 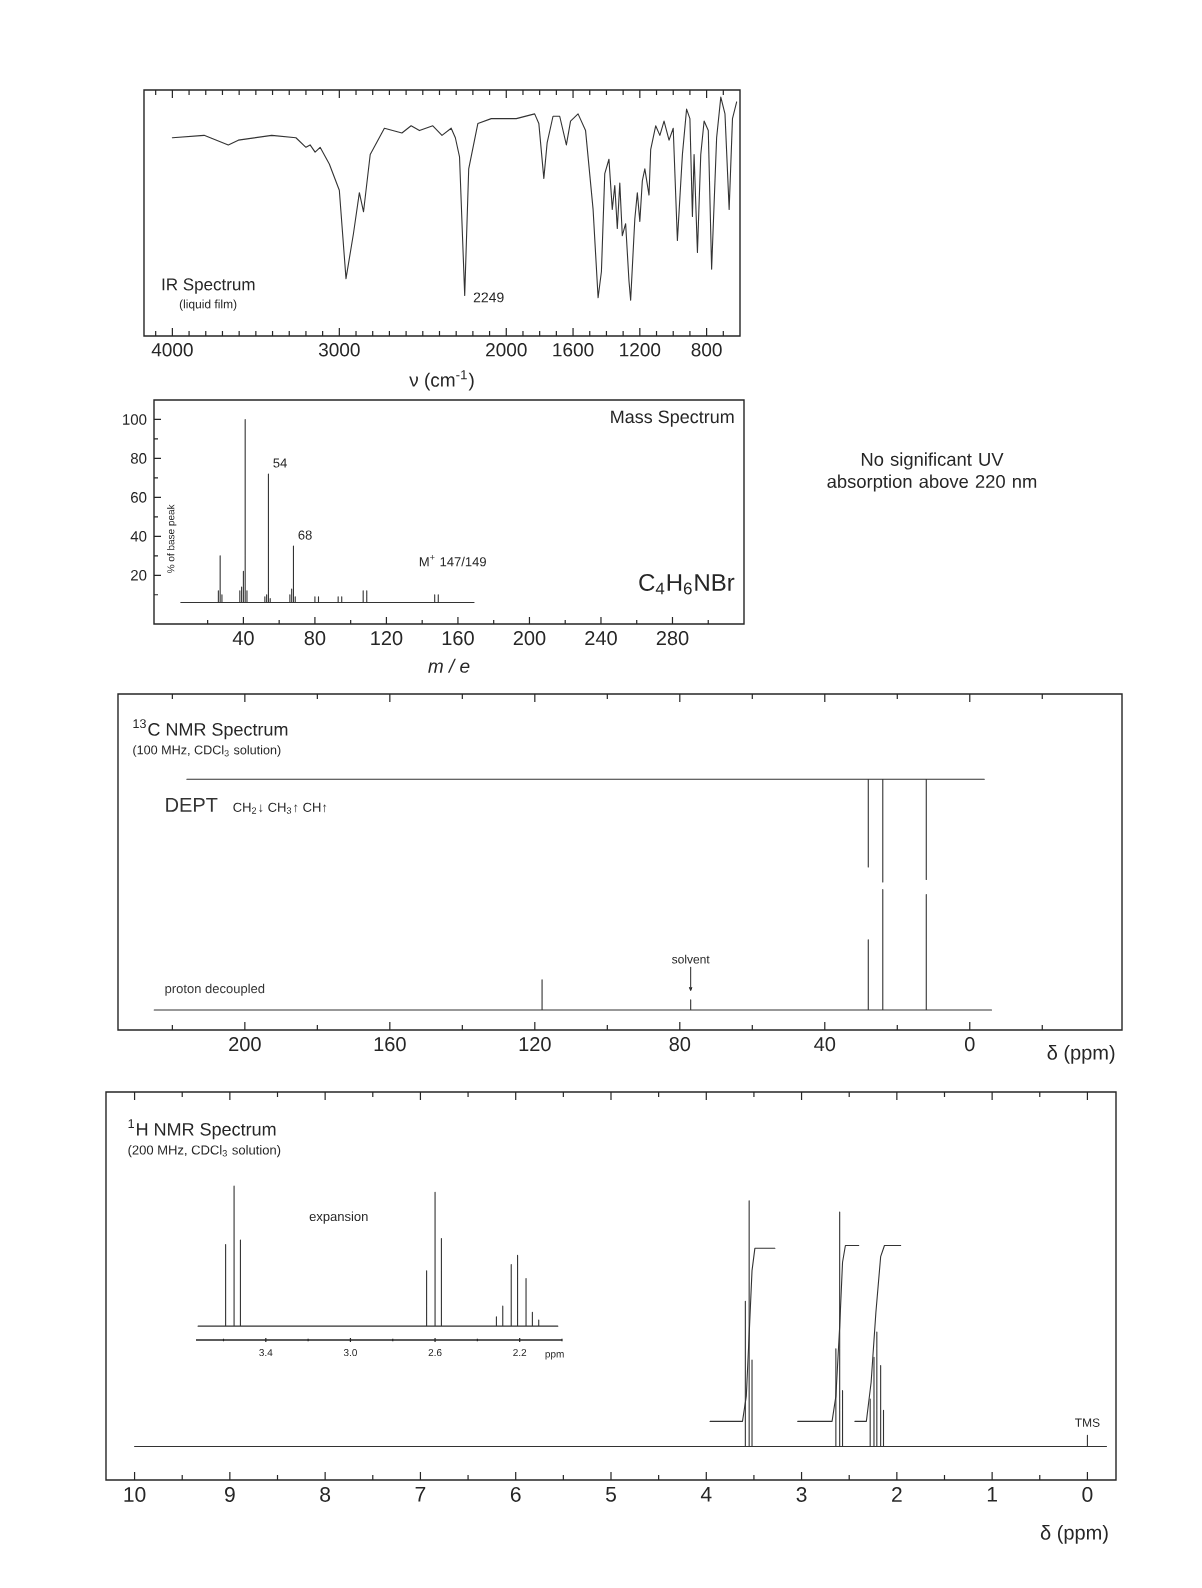 I want to click on x-tick-label: 9, so click(x=230, y=1494).